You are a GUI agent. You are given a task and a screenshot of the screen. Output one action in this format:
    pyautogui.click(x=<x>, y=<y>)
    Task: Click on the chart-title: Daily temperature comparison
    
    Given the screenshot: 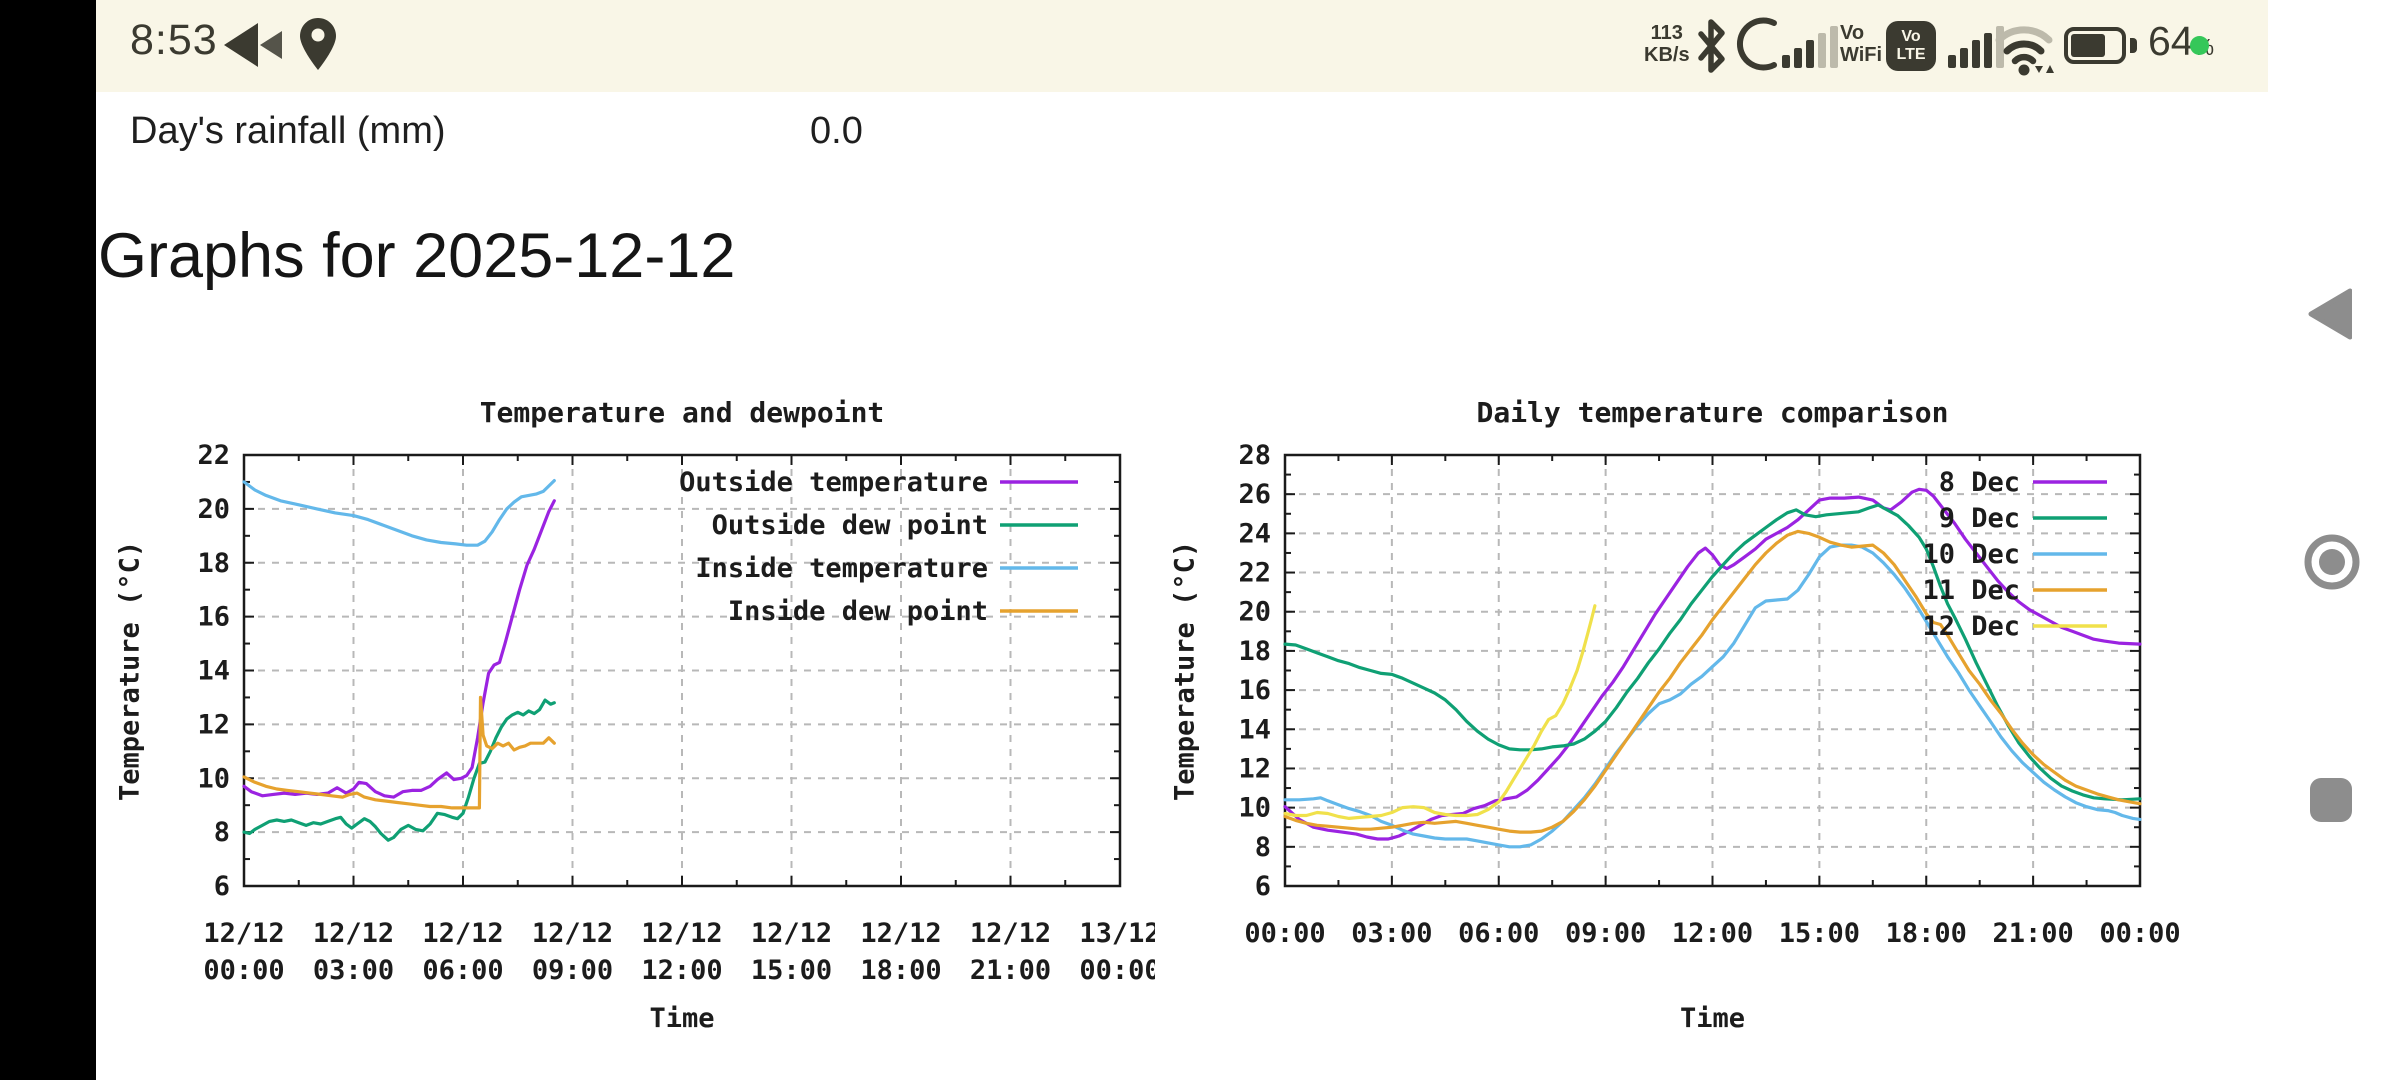 What is the action you would take?
    pyautogui.click(x=1712, y=412)
    